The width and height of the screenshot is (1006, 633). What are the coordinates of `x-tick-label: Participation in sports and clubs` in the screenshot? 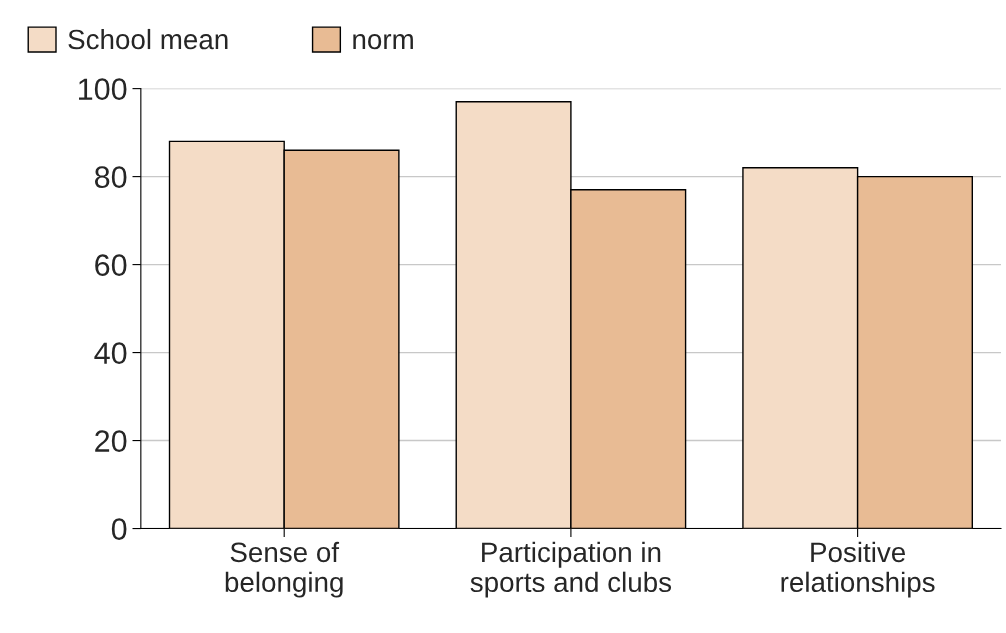 It's located at (571, 569).